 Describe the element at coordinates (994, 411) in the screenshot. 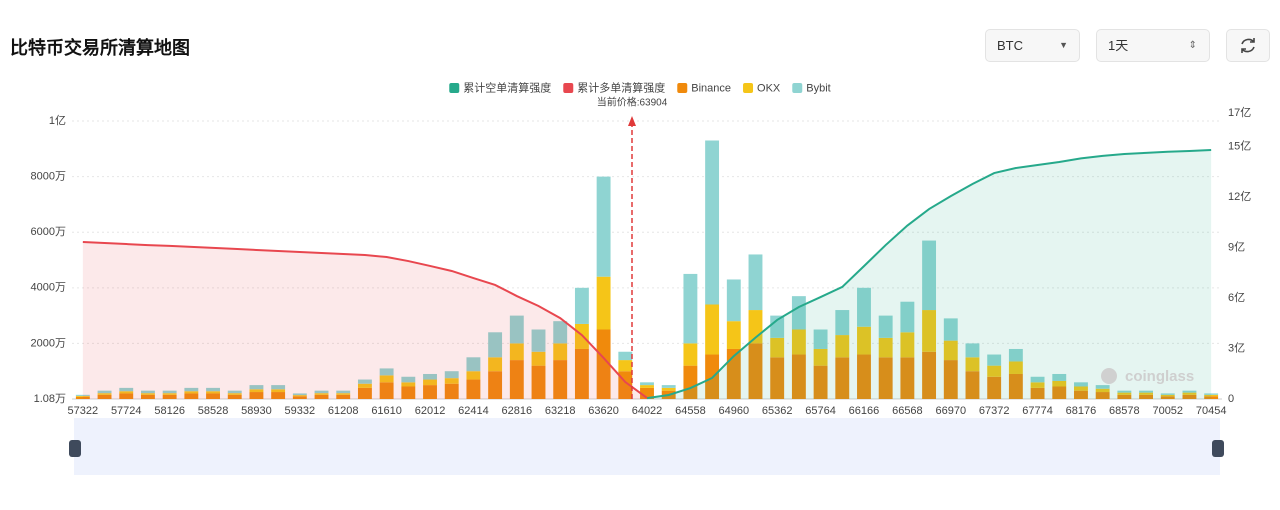

I see `x-tick-label: 67372` at that location.